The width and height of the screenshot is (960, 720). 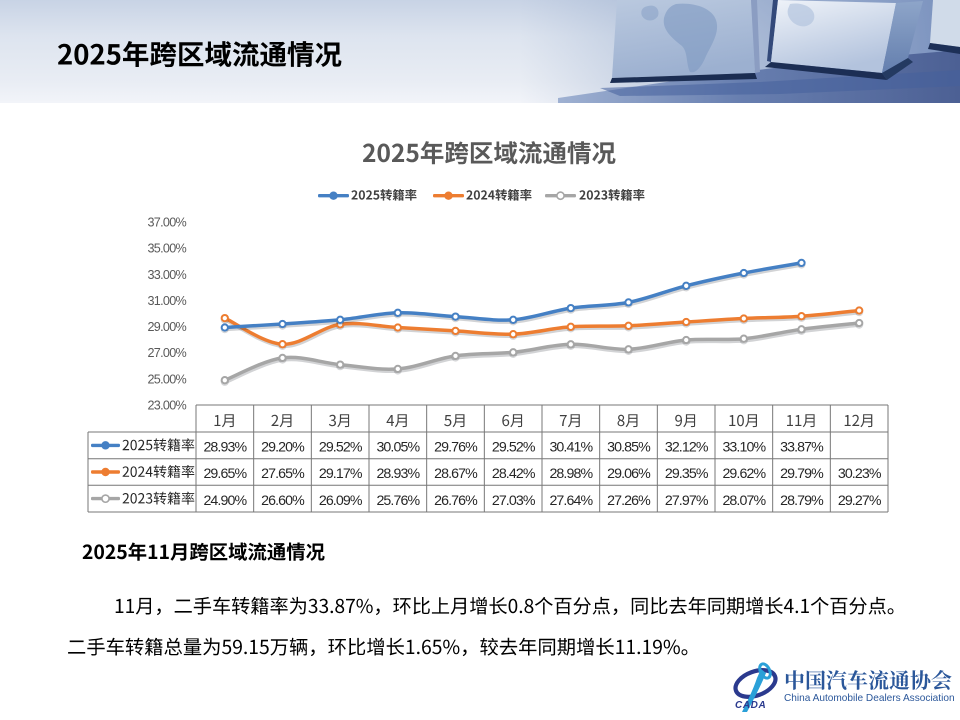 I want to click on svg-text: 29.17%, so click(x=341, y=474).